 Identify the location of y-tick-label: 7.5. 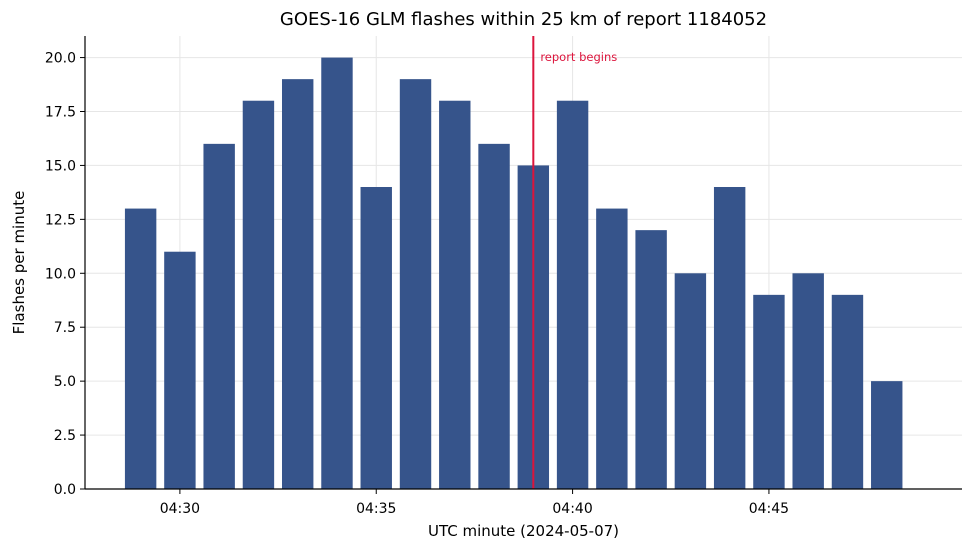
(65, 328).